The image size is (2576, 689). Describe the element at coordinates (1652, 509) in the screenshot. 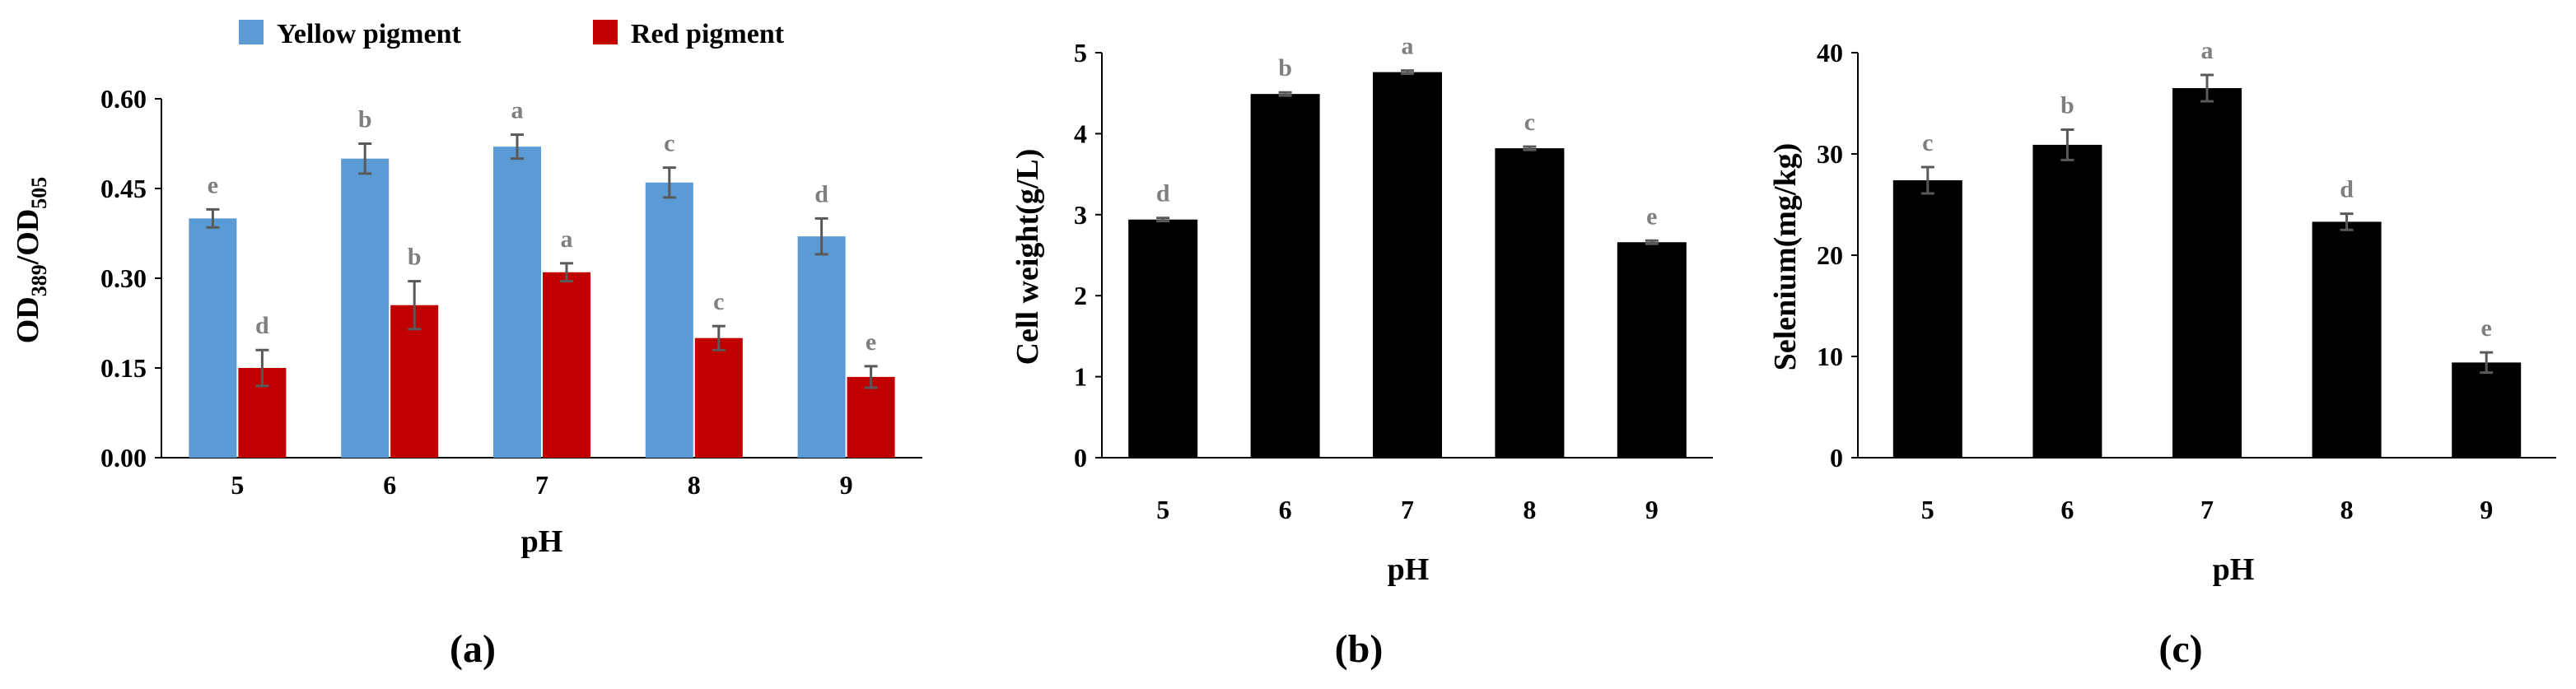

I see `chart-b-x-tick-label: 9` at that location.